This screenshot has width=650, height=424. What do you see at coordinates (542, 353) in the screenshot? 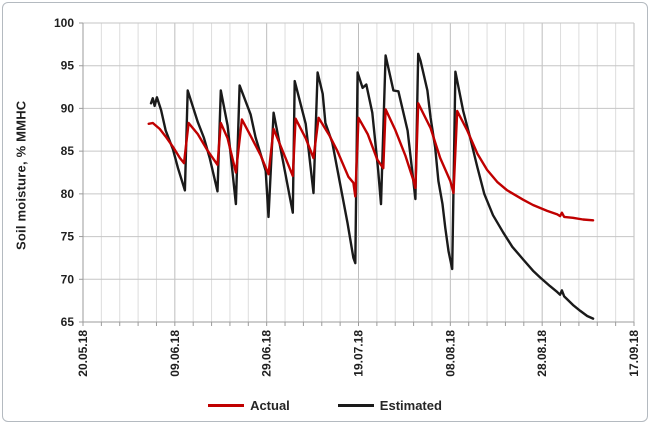
I see `x-tick-label: 28.08.18` at bounding box center [542, 353].